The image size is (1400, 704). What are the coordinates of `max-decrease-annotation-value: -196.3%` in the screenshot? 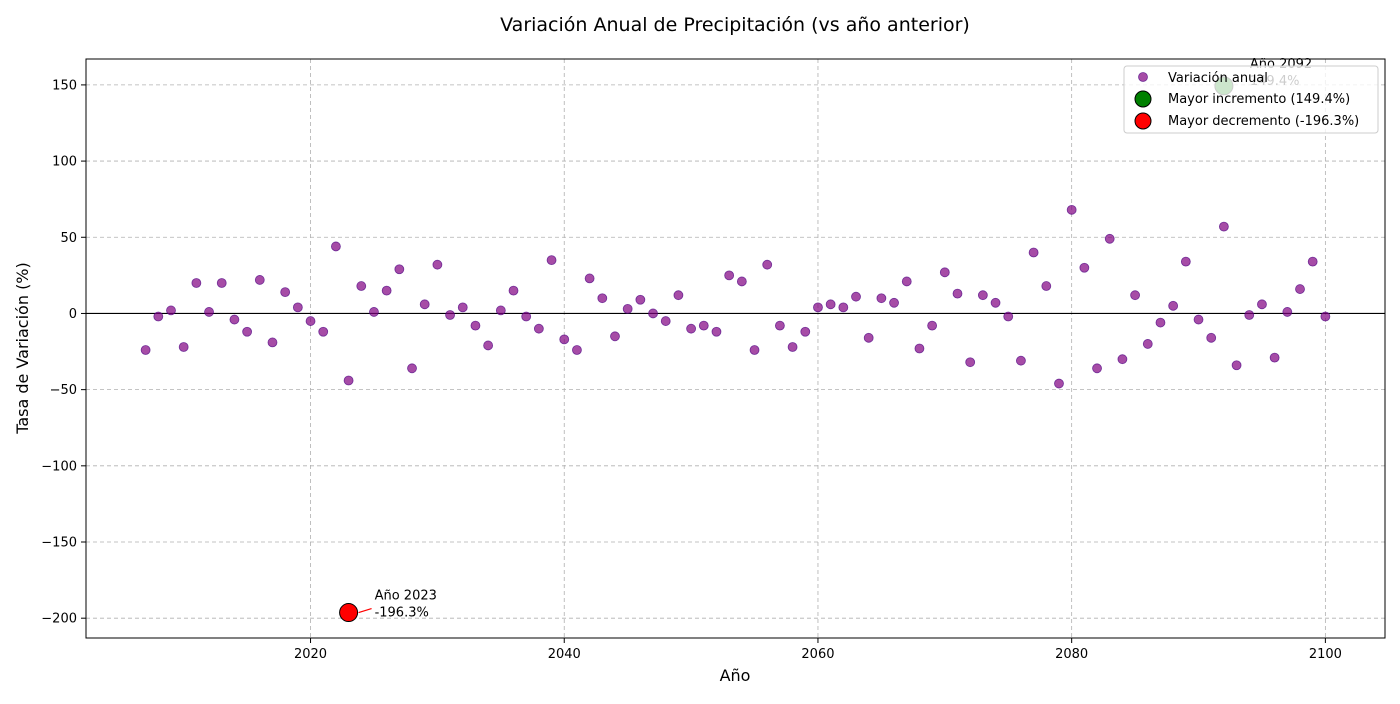 It's located at (402, 613).